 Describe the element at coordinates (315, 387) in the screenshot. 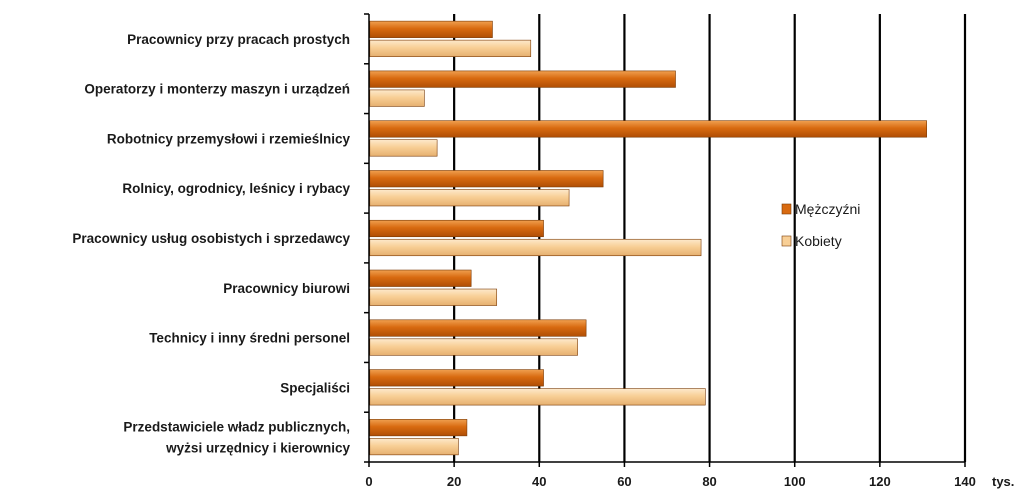

I see `category-label: Specjaliści` at that location.